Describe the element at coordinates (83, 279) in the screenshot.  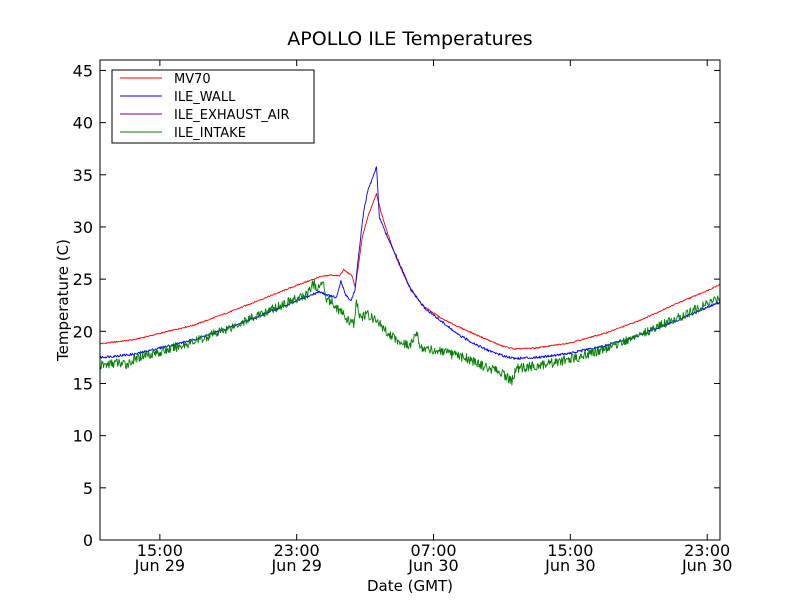
I see `y-tick-label: 25` at that location.